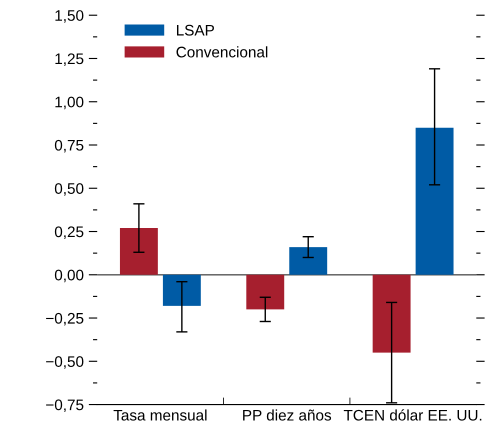  What do you see at coordinates (69, 16) in the screenshot?
I see `y-tick-label: 1,50` at bounding box center [69, 16].